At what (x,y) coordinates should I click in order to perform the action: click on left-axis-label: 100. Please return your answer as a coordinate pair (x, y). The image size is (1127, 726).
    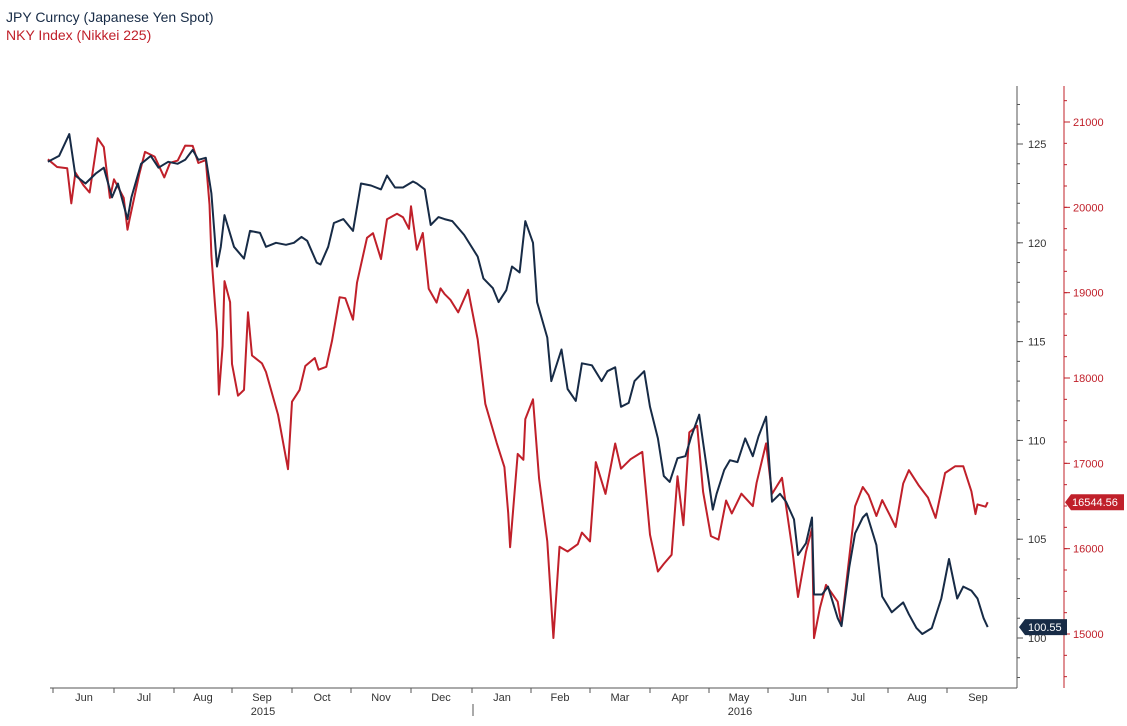
    Looking at the image, I should click on (1037, 639).